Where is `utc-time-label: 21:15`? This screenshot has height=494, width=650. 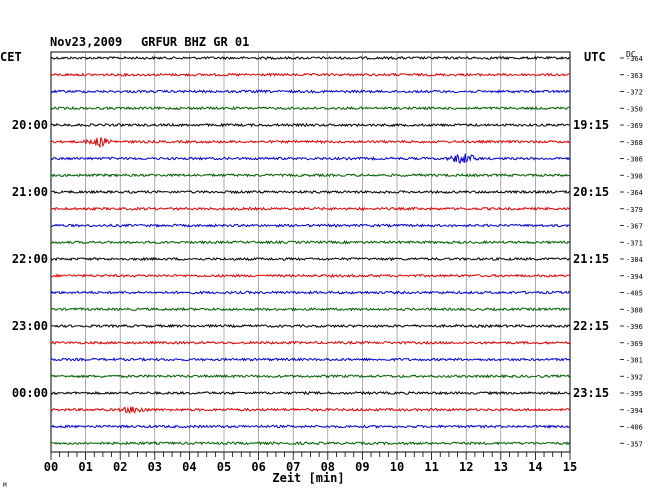
utc-time-label: 21:15 is located at coordinates (591, 259).